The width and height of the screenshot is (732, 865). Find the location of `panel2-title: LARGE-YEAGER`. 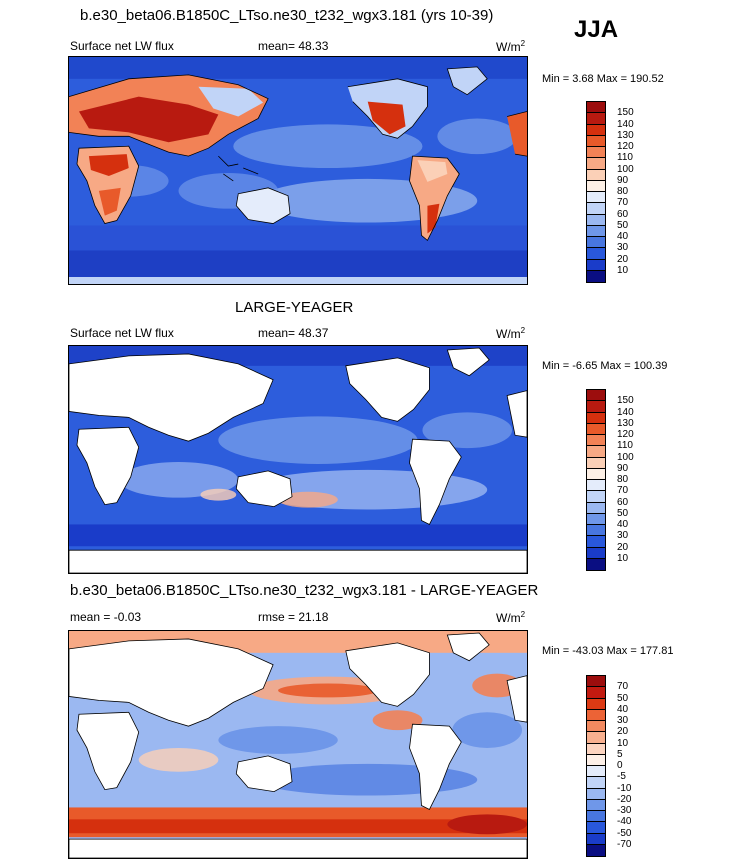

panel2-title: LARGE-YEAGER is located at coordinates (294, 307).